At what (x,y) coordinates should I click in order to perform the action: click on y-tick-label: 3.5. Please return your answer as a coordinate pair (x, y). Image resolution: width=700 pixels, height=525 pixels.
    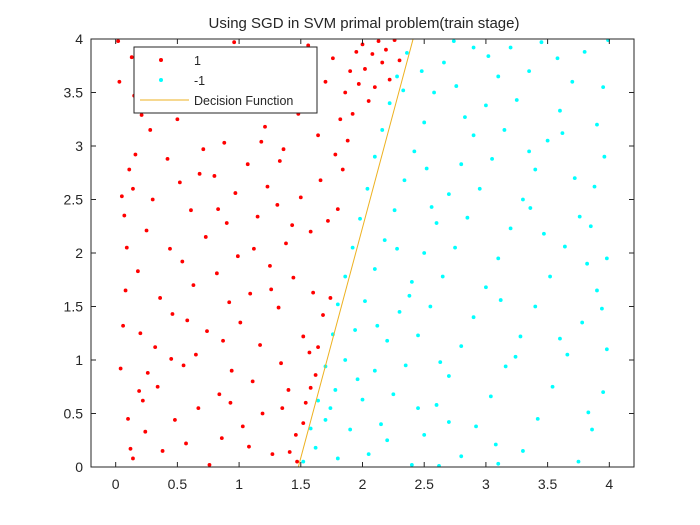
    Looking at the image, I should click on (74, 93).